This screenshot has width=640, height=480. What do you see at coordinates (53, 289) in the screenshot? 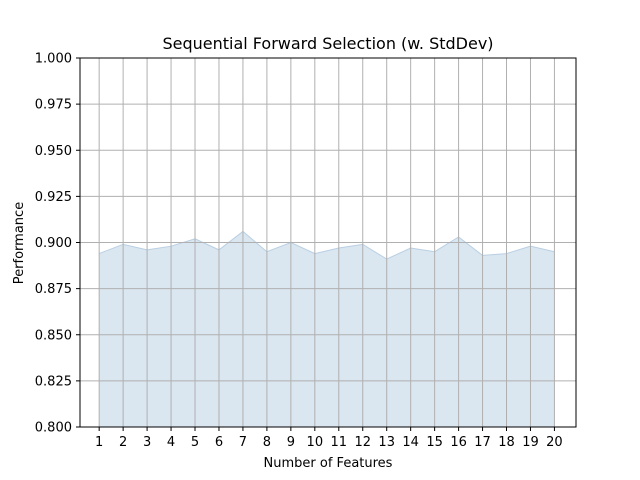
I see `y-tick-label-3: 0.875` at bounding box center [53, 289].